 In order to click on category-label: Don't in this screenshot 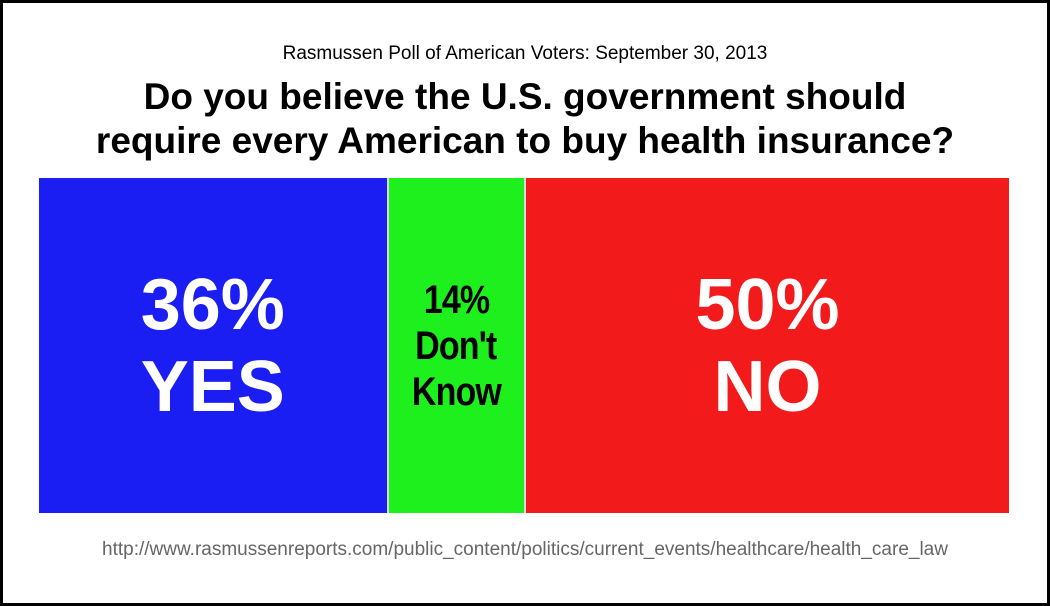, I will do `click(456, 345)`.